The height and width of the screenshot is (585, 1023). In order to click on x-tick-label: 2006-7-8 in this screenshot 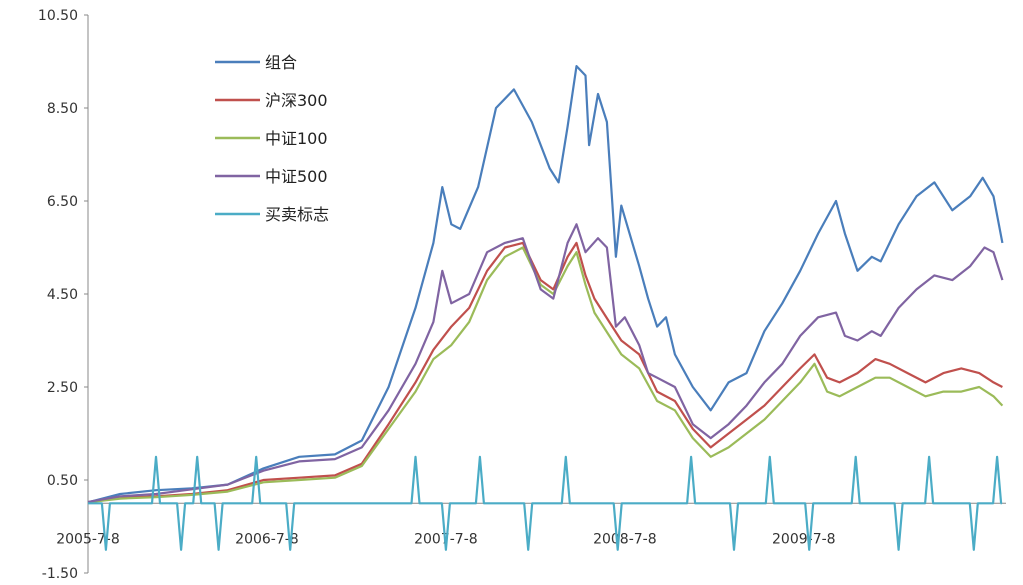, I will do `click(267, 539)`.